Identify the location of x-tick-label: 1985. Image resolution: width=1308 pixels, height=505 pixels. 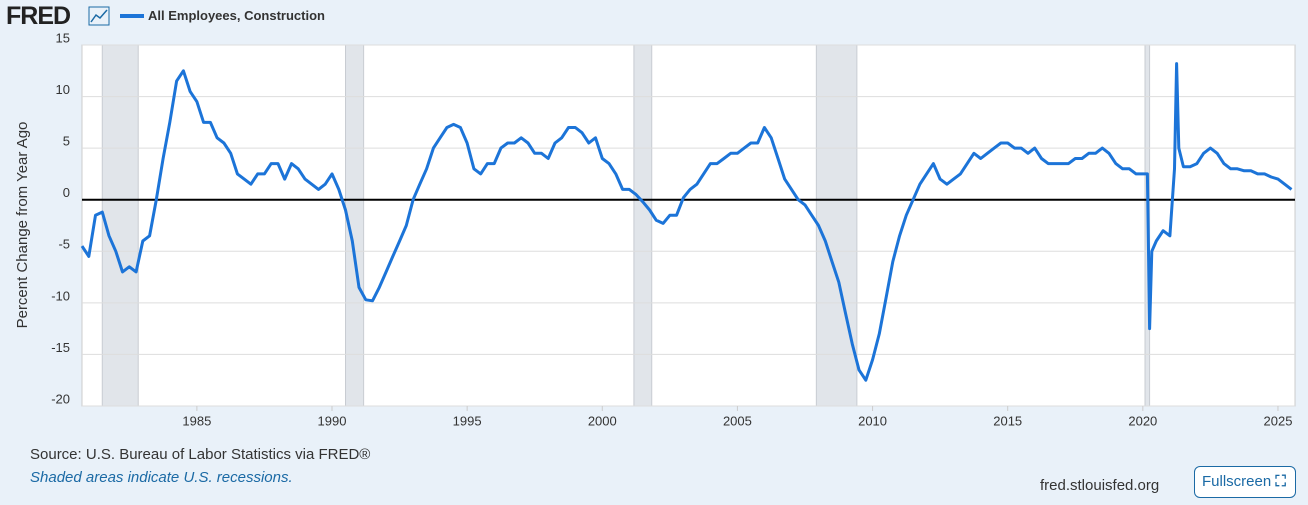
(196, 420).